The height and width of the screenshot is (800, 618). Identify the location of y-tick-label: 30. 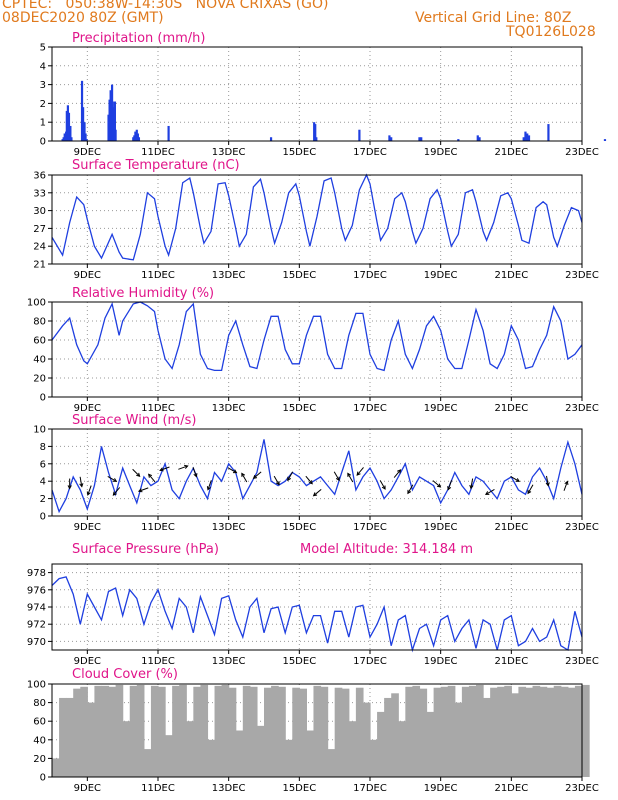
(39, 211).